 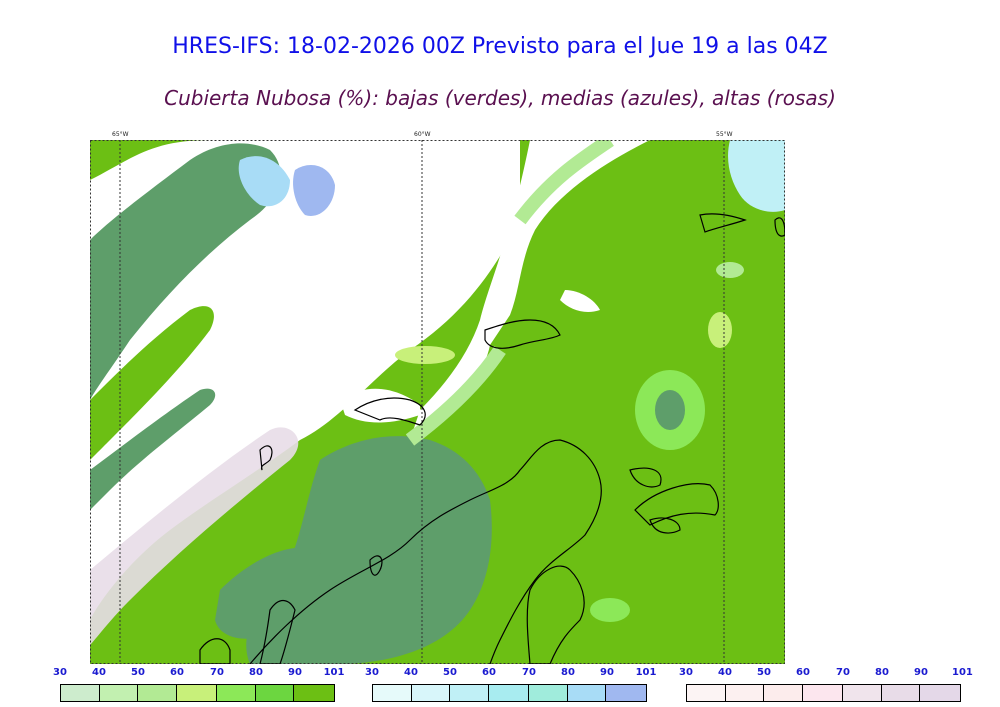 I want to click on low-cloud-dense-north, so click(x=185, y=271).